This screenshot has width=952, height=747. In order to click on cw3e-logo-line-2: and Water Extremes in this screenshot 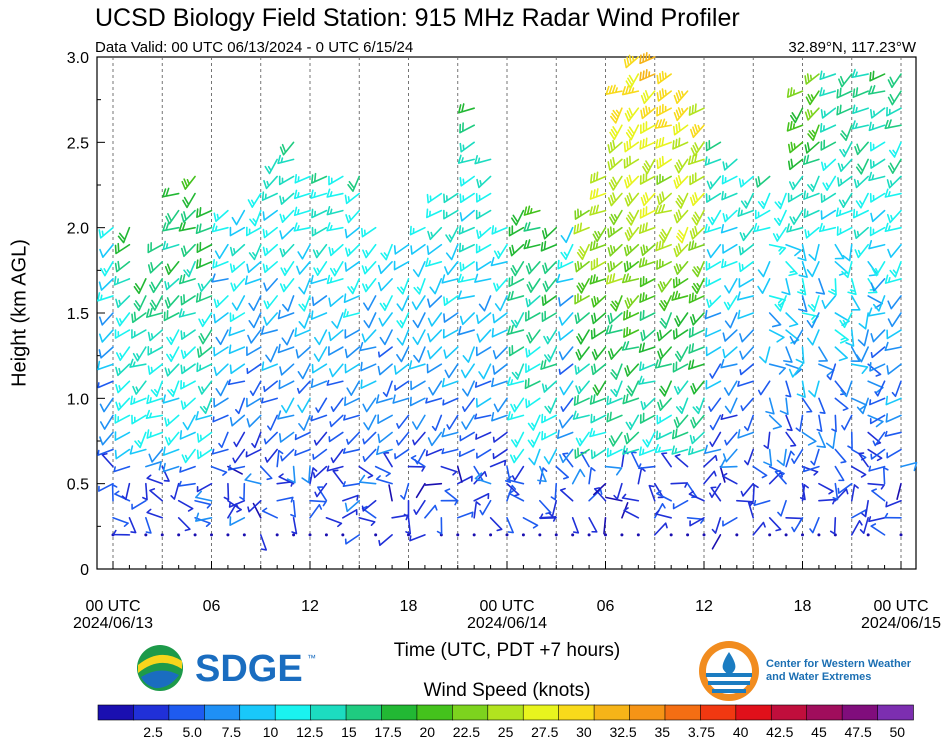, I will do `click(818, 677)`.